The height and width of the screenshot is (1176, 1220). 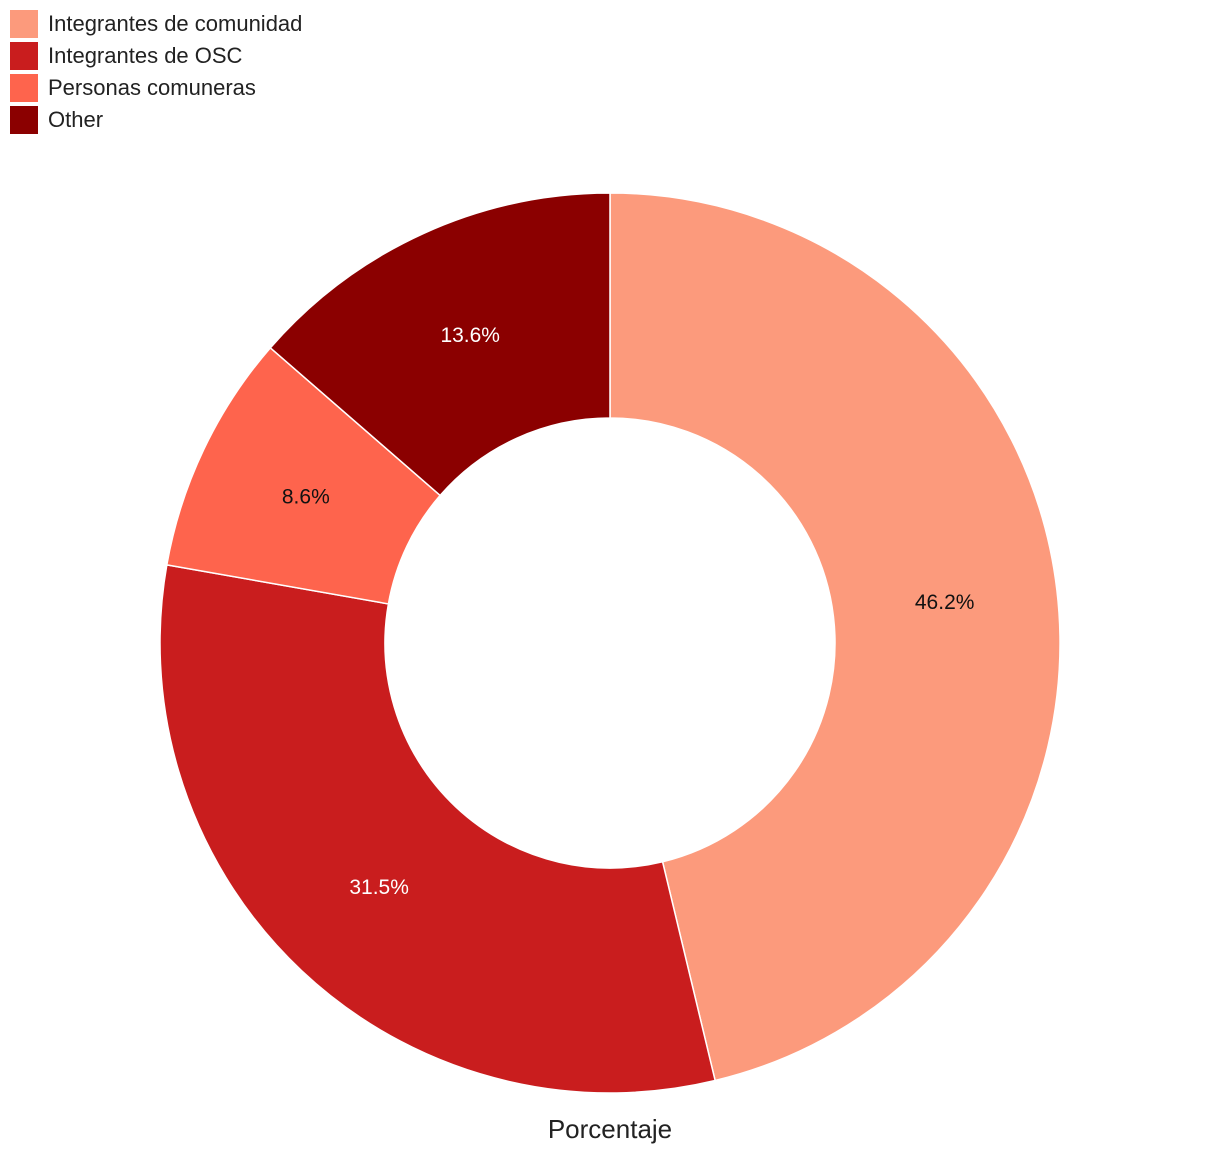 I want to click on chart-label: Porcentaje, so click(x=610, y=1129).